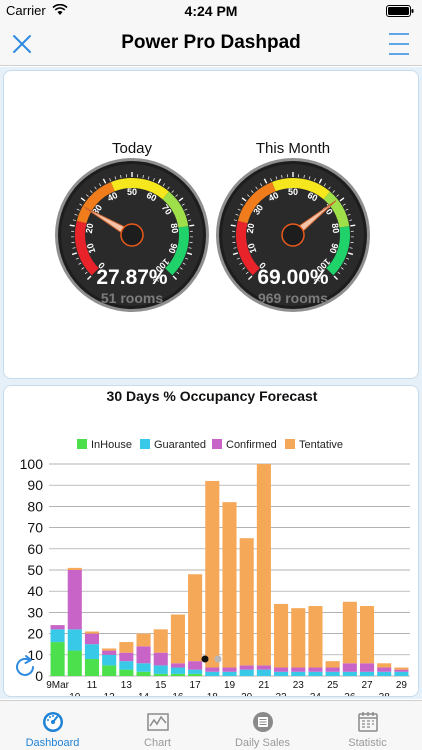 This screenshot has height=750, width=422. Describe the element at coordinates (132, 148) in the screenshot. I see `gauge-today-title: Today` at that location.